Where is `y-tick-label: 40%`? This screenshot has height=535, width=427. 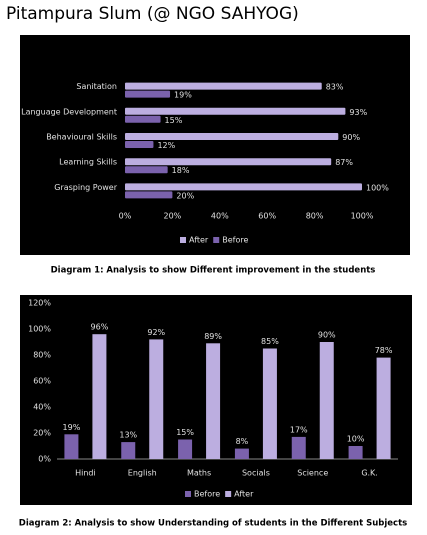 y-tick-label: 40% is located at coordinates (42, 407).